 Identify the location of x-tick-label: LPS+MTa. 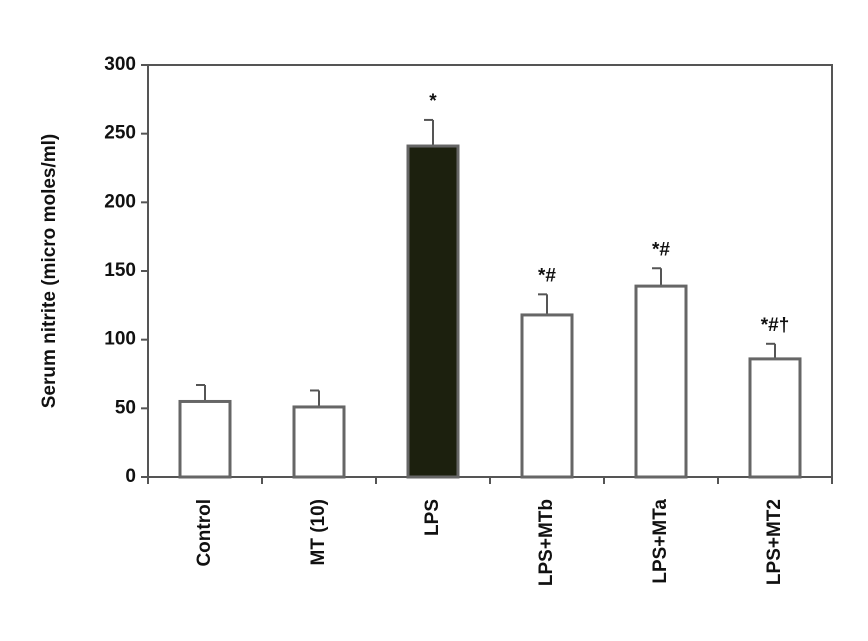
(660, 541).